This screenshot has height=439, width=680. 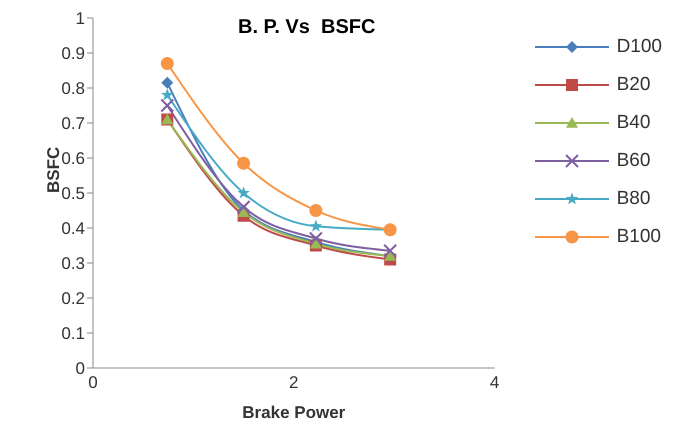 What do you see at coordinates (73, 194) in the screenshot?
I see `y-tick-label: 0.5` at bounding box center [73, 194].